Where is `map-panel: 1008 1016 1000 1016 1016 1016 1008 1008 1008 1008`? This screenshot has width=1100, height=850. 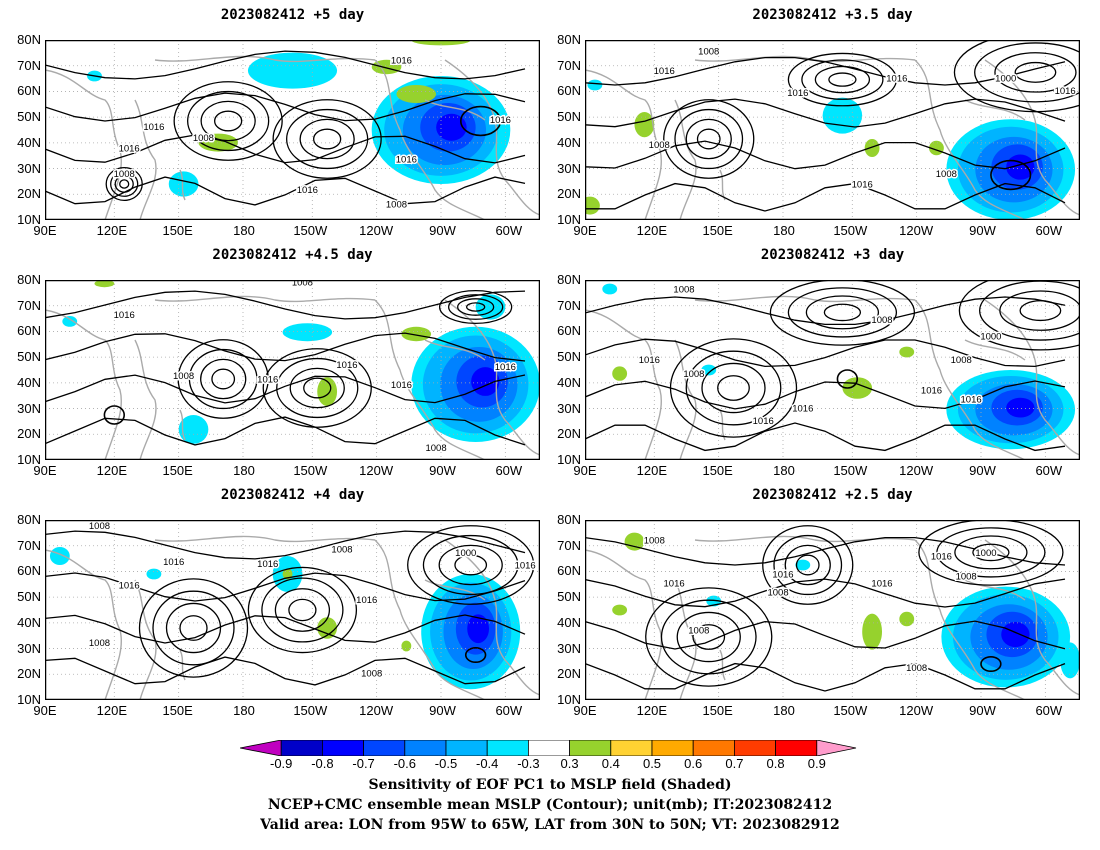
map-panel: 1008 1016 1000 1016 1016 1016 1008 1008 1008 1008 is located at coordinates (832, 610).